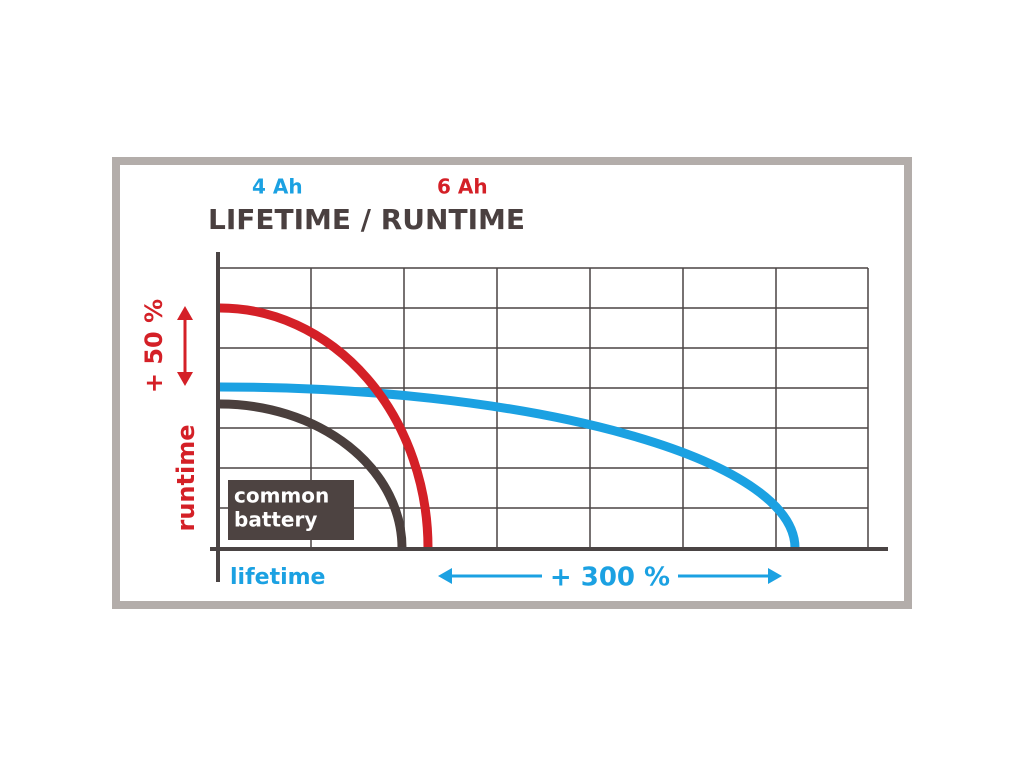 Image resolution: width=1024 pixels, height=768 pixels. I want to click on y-arrow, so click(185, 346).